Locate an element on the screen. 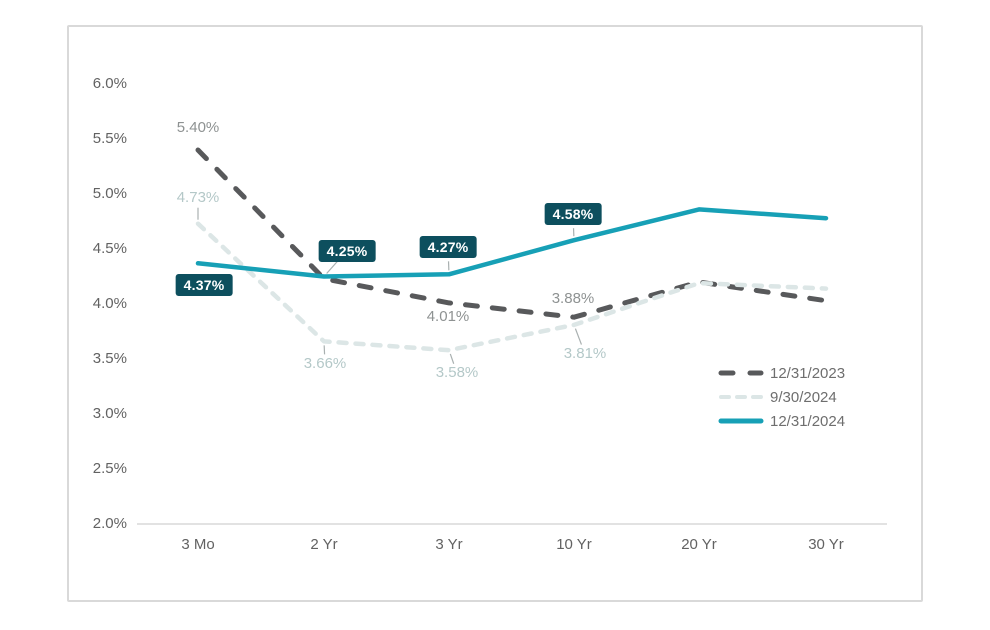 This screenshot has width=990, height=630. y-tick-label: 2.0% is located at coordinates (109, 523).